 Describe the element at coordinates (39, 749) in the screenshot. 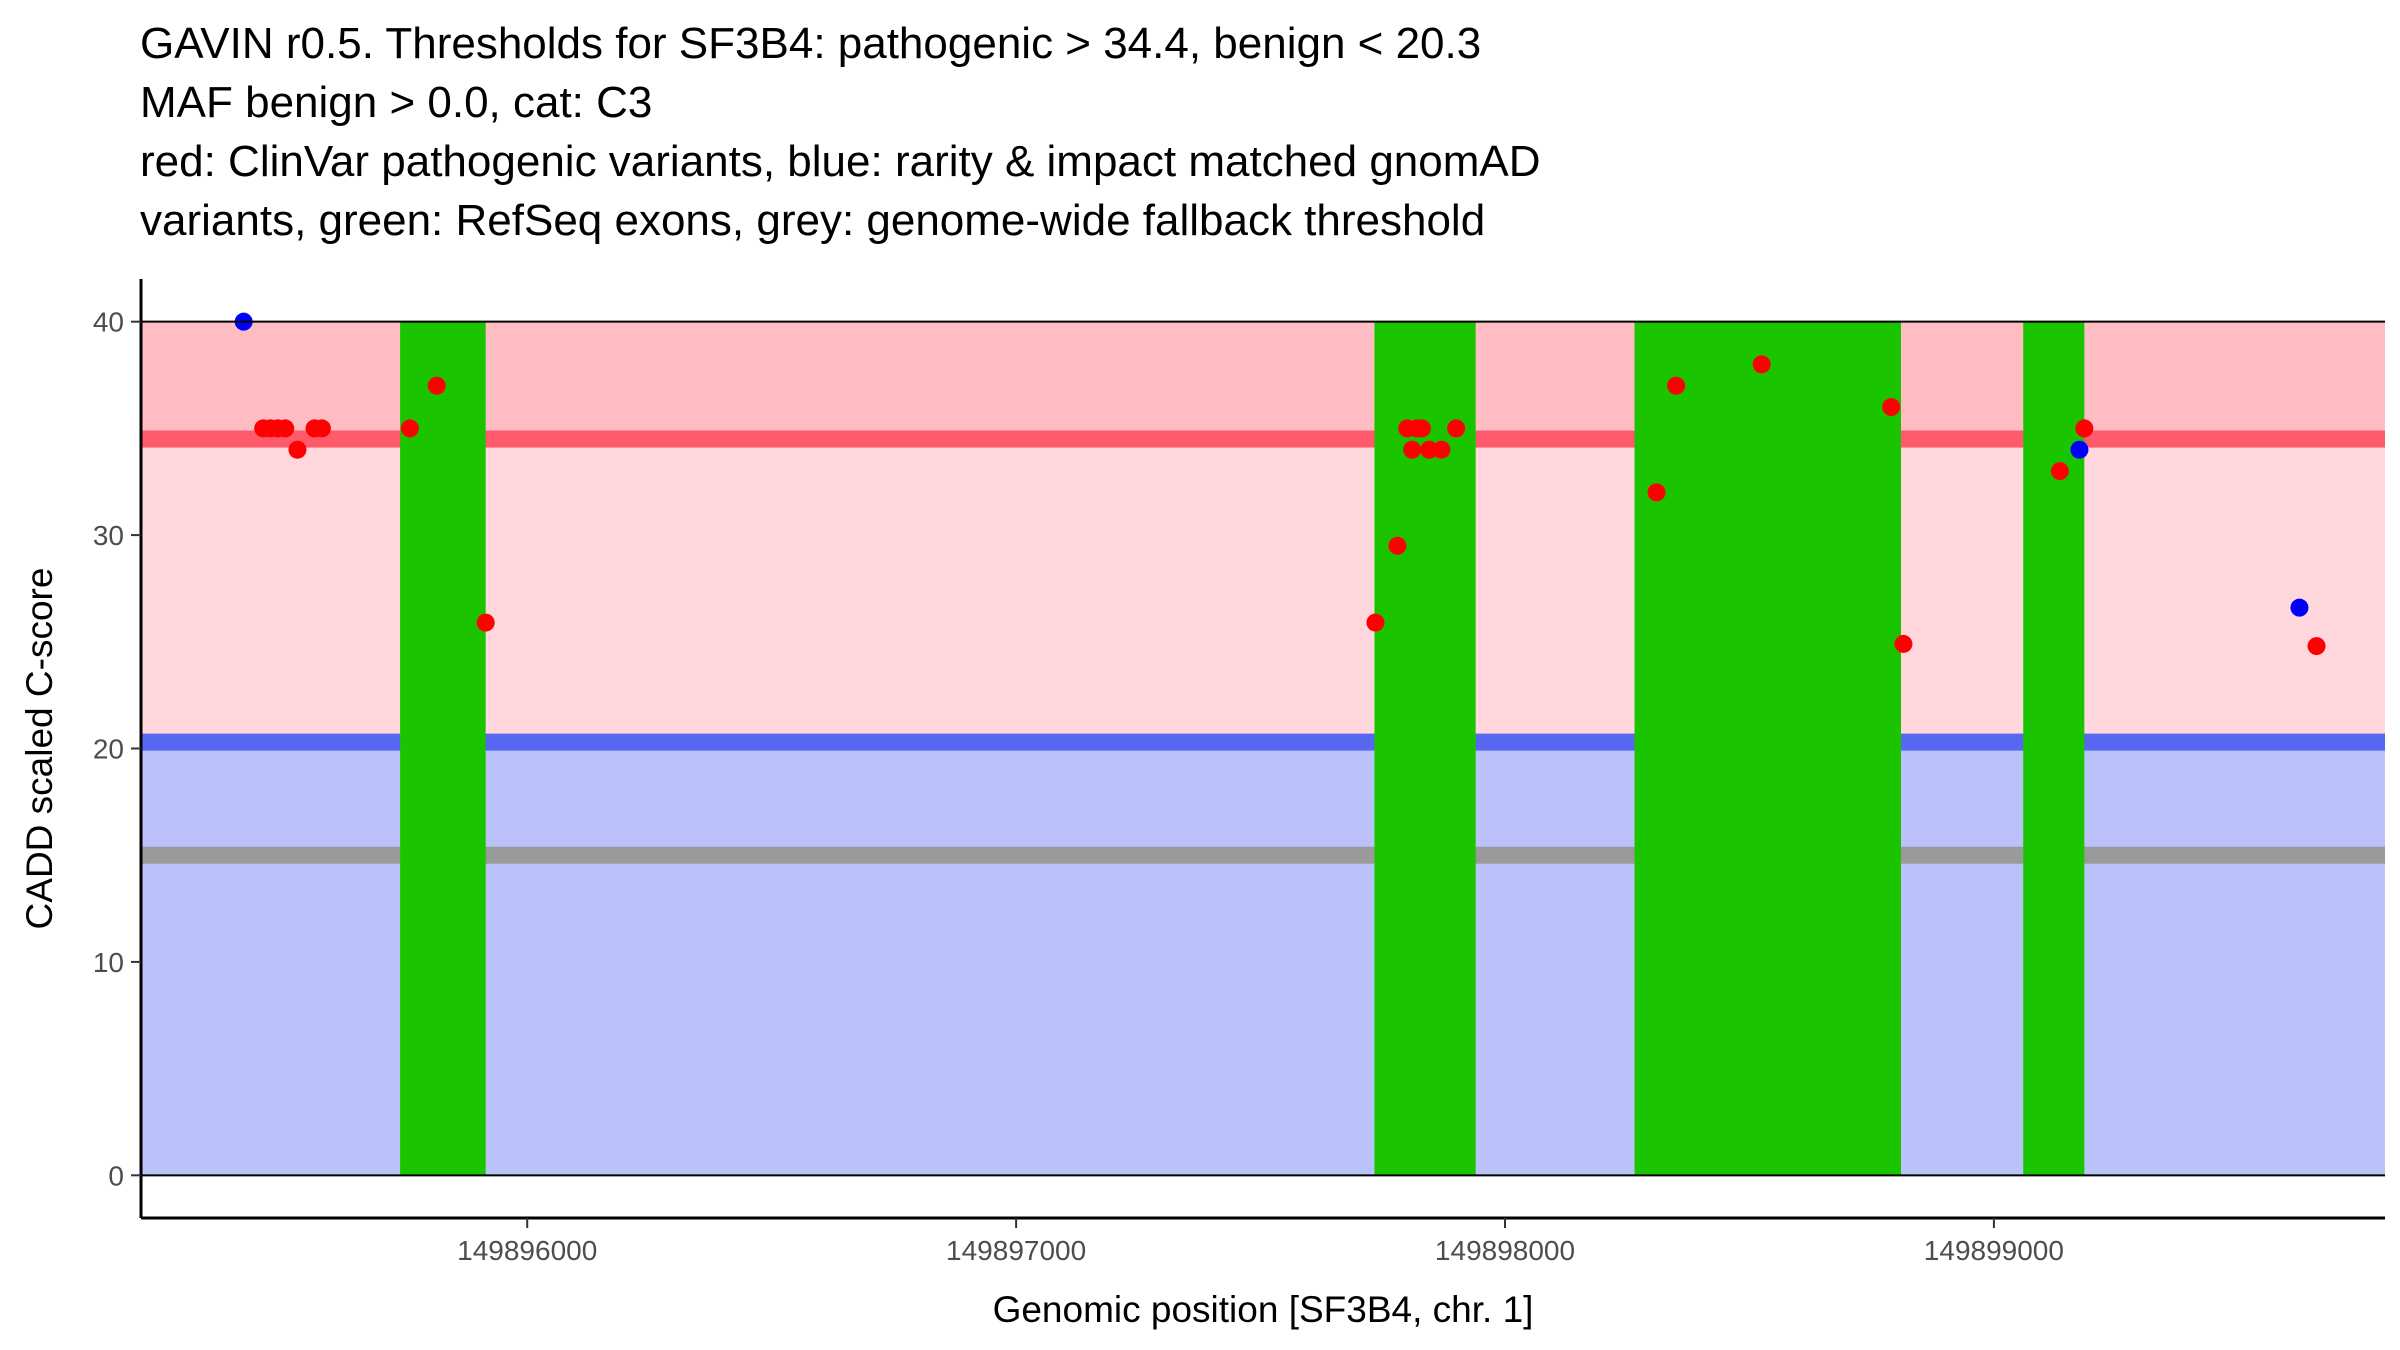

I see `y-axis-title: CADD scaled C-score` at that location.